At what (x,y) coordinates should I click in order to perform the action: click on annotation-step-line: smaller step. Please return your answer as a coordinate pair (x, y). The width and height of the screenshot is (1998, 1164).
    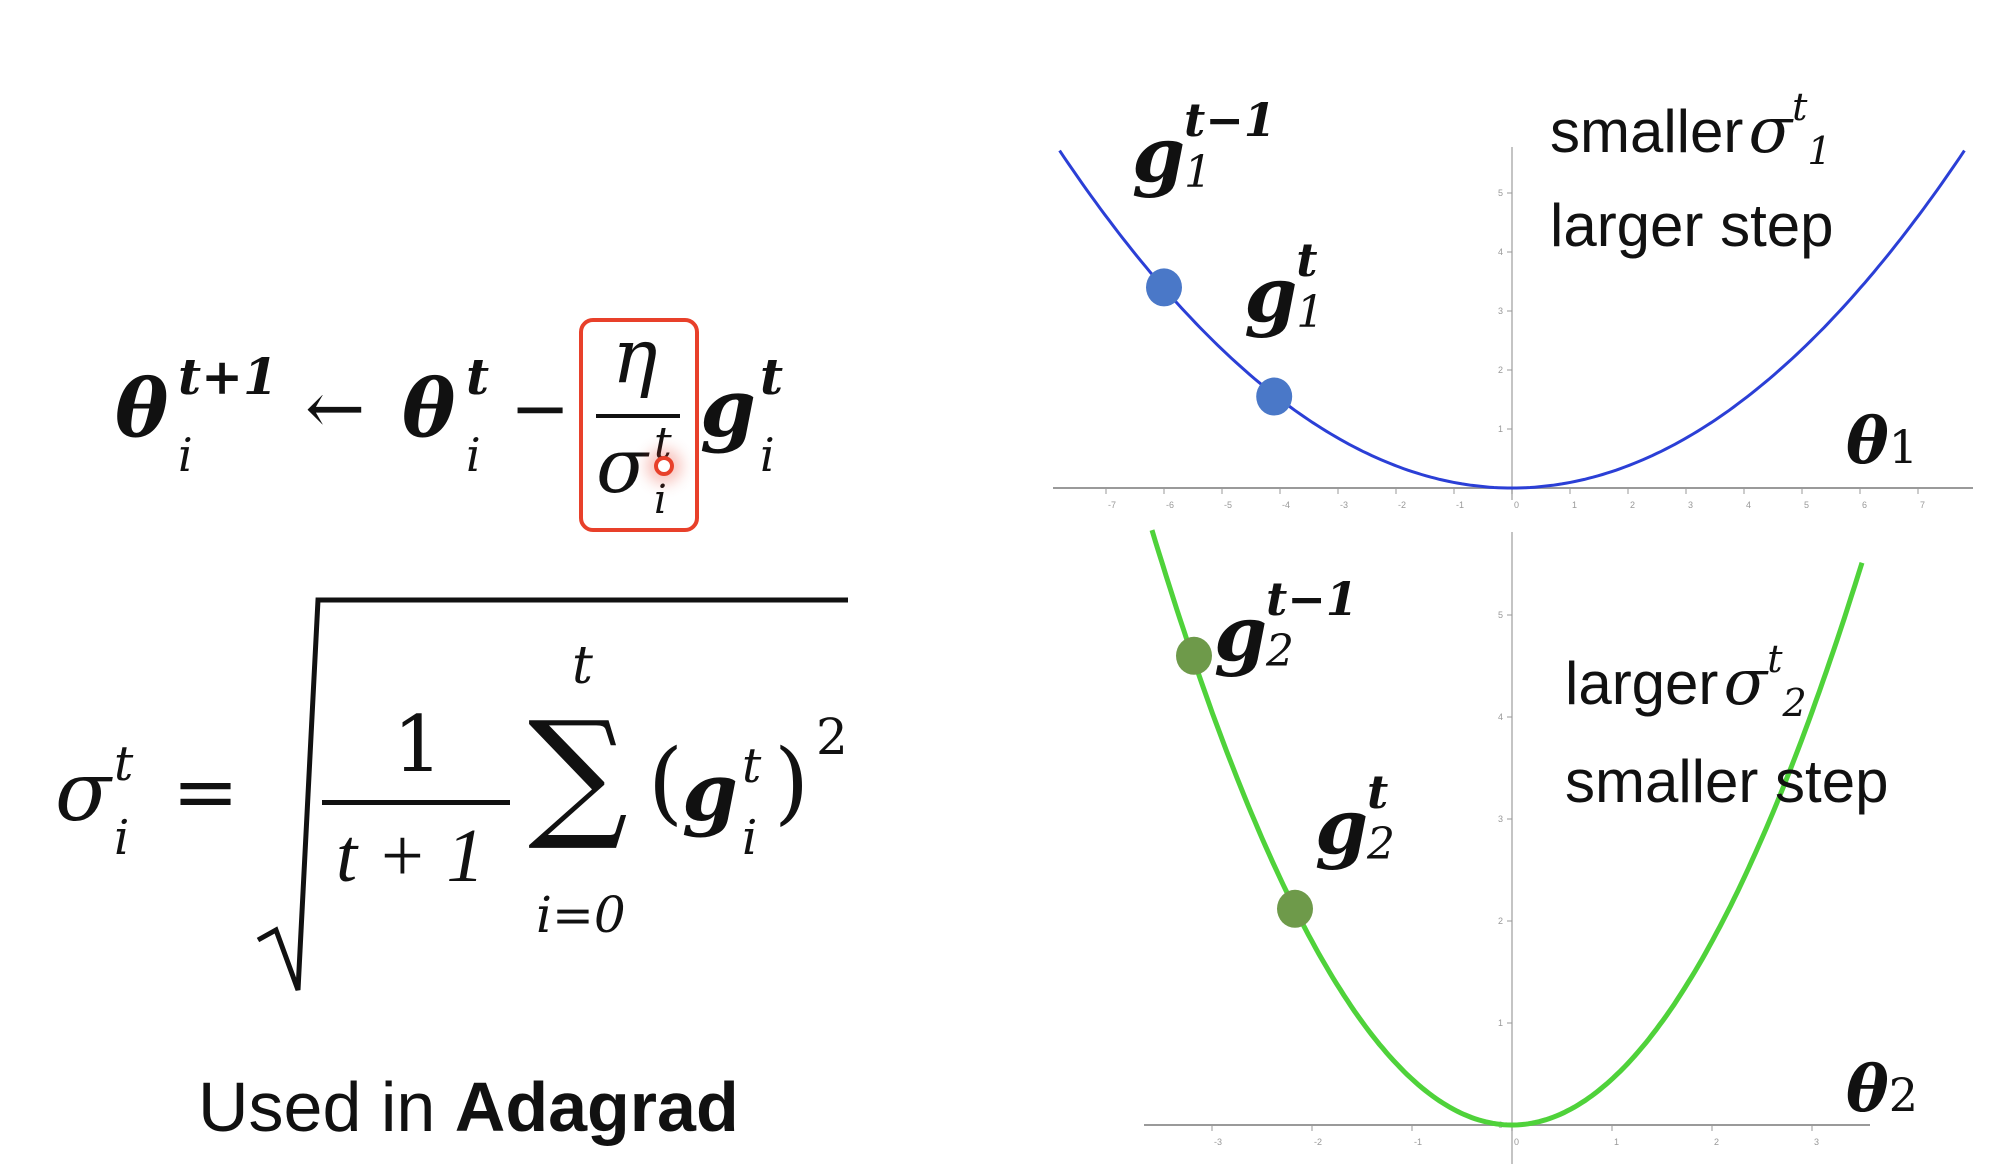
    Looking at the image, I should click on (1726, 782).